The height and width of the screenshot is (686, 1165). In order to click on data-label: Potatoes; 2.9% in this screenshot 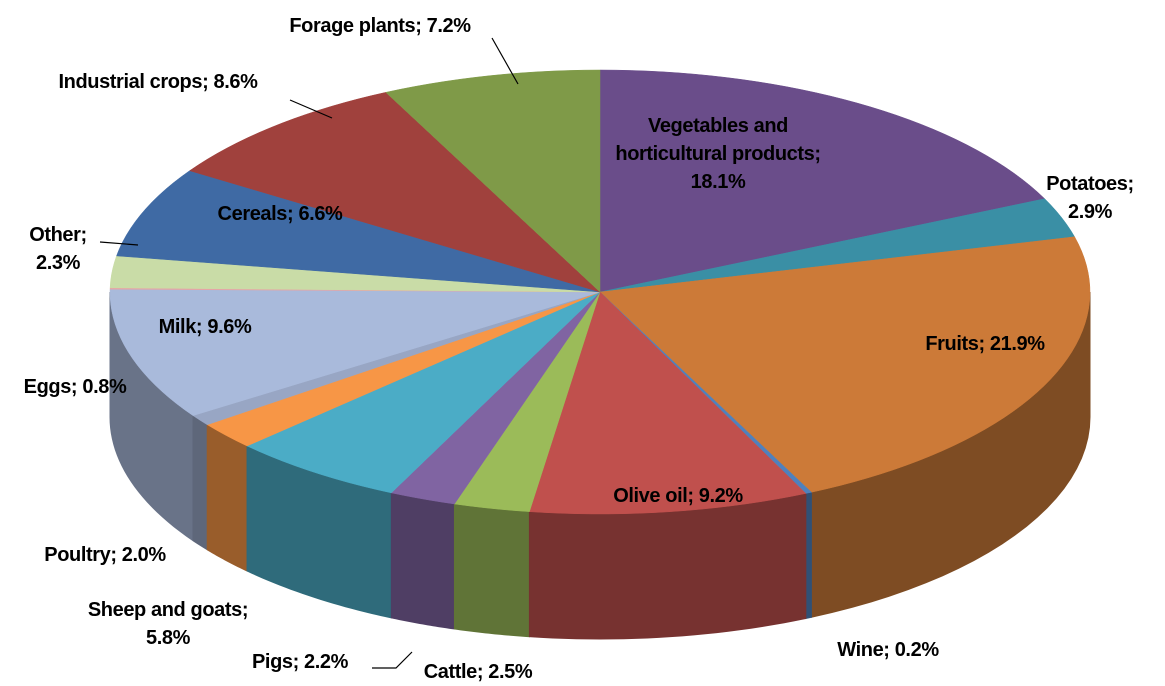, I will do `click(1090, 198)`.